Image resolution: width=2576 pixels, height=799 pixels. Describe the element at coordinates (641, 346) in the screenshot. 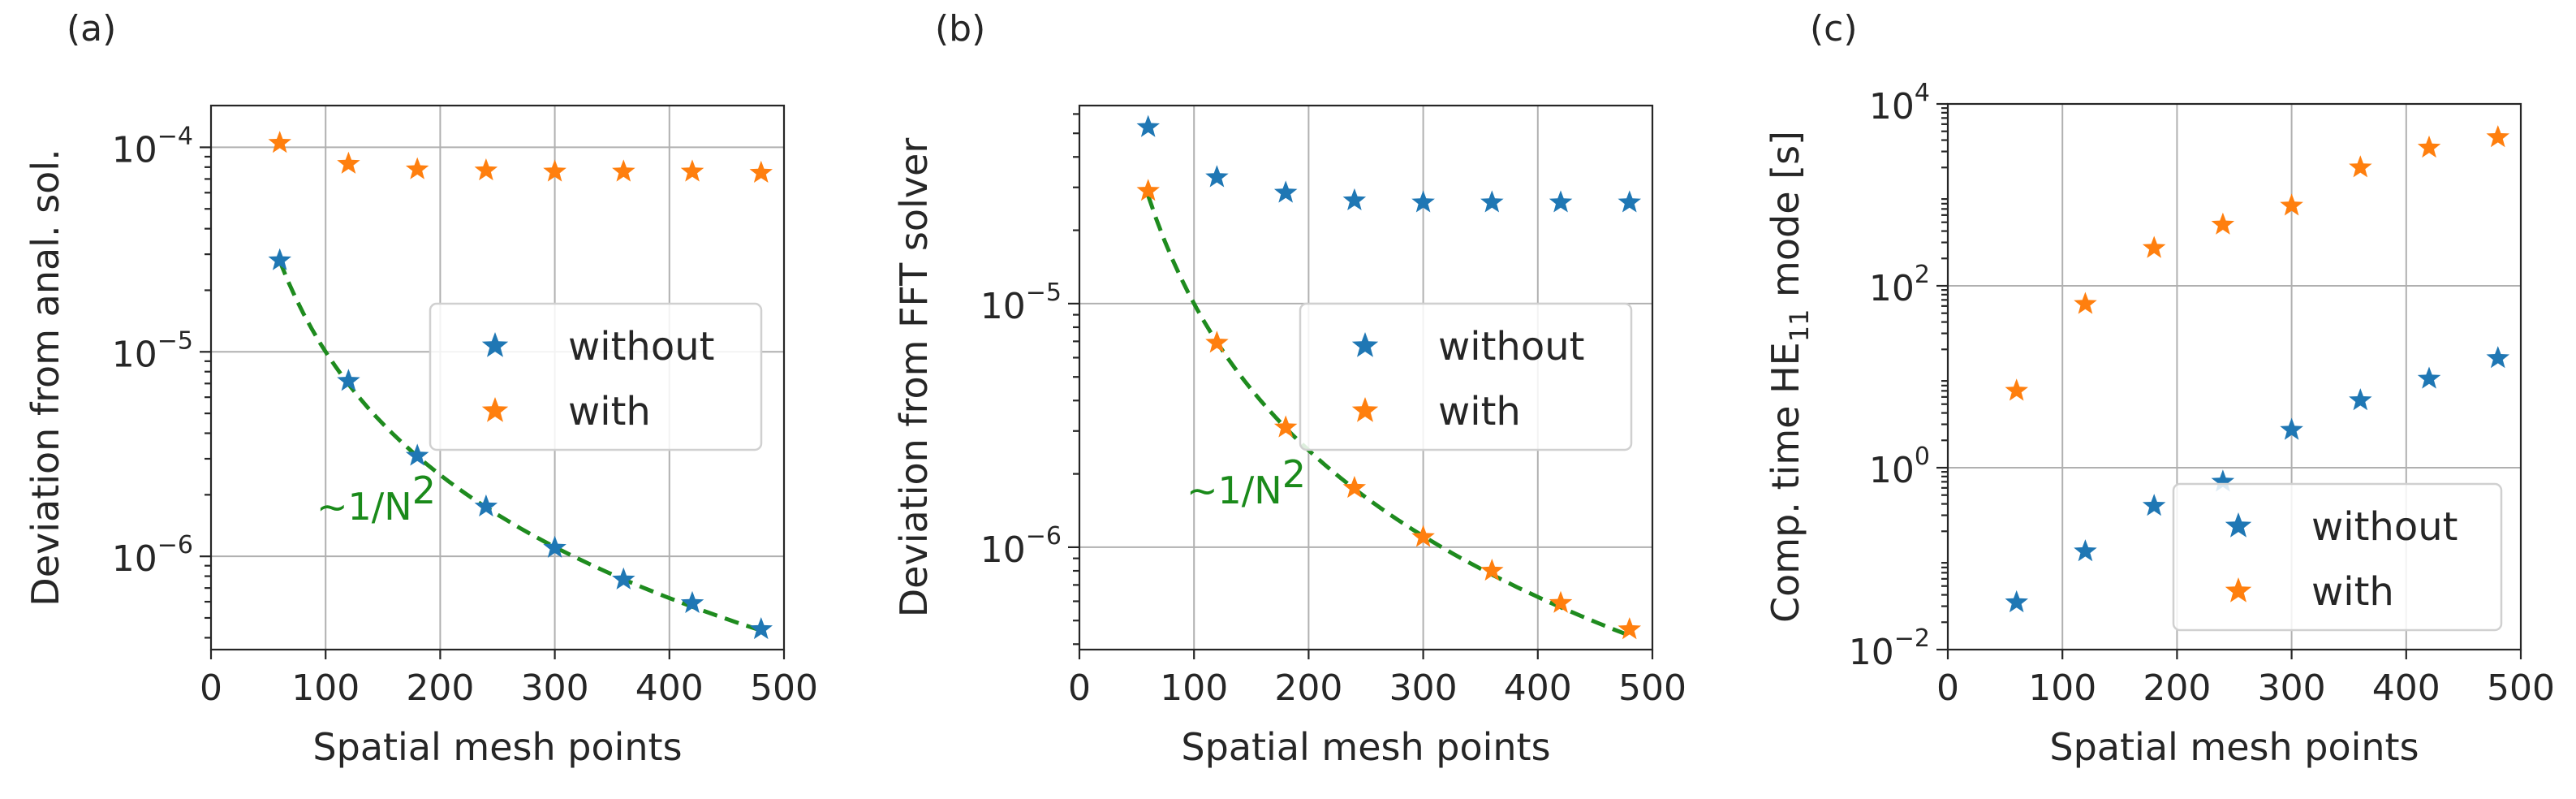

I see `legend-label-without: without` at that location.